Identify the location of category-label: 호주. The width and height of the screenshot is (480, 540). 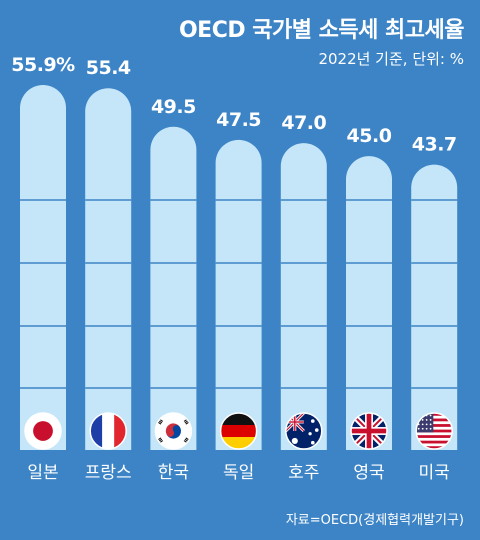
(303, 473).